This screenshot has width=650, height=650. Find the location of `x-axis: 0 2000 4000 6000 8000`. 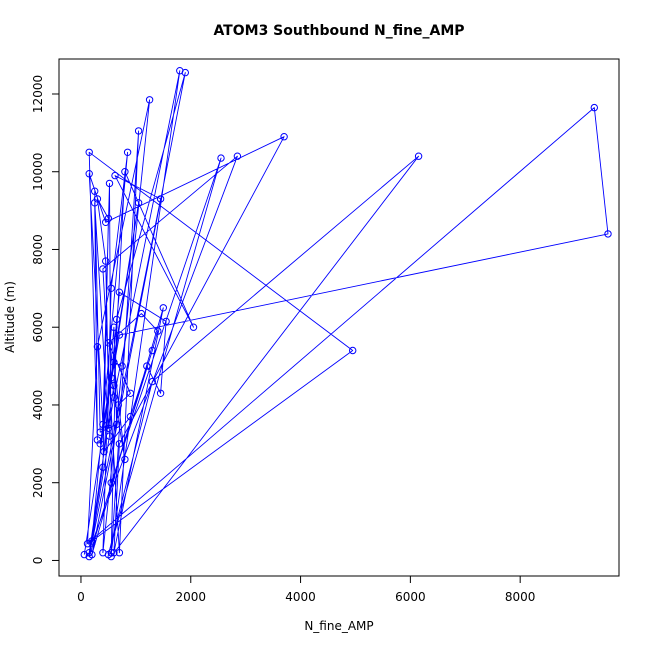

x-axis: 0 2000 4000 6000 8000 is located at coordinates (306, 589).